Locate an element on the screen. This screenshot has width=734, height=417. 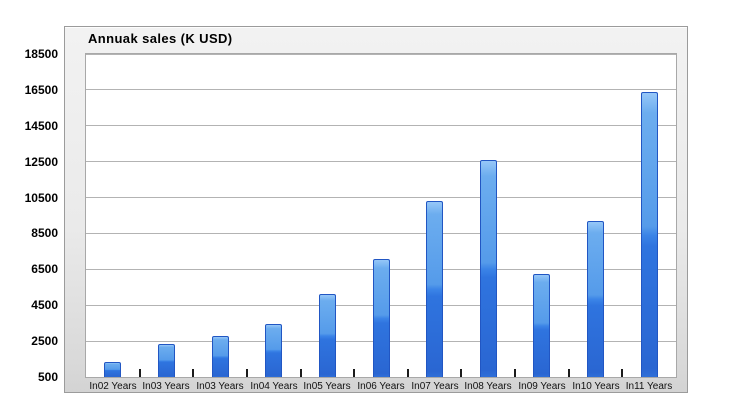
bar-in09-years is located at coordinates (541, 325).